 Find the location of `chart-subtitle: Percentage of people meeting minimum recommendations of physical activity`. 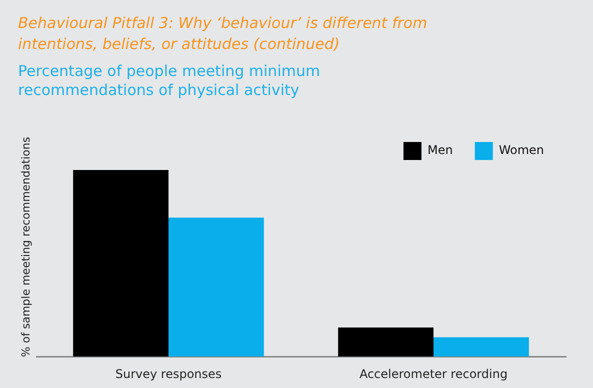

chart-subtitle: Percentage of people meeting minimum recommendations of physical activity is located at coordinates (170, 81).